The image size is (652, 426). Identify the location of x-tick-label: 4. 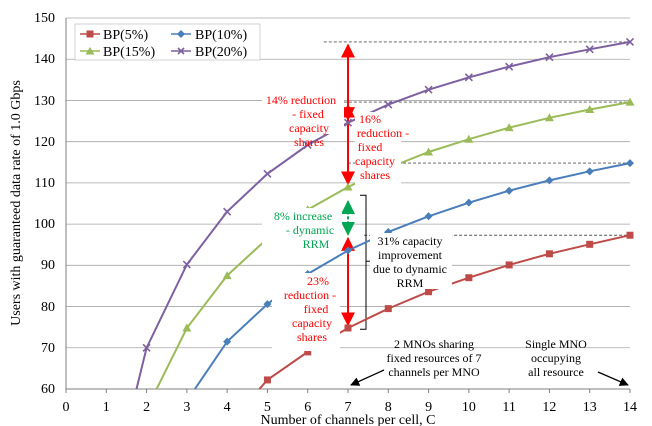
(227, 407).